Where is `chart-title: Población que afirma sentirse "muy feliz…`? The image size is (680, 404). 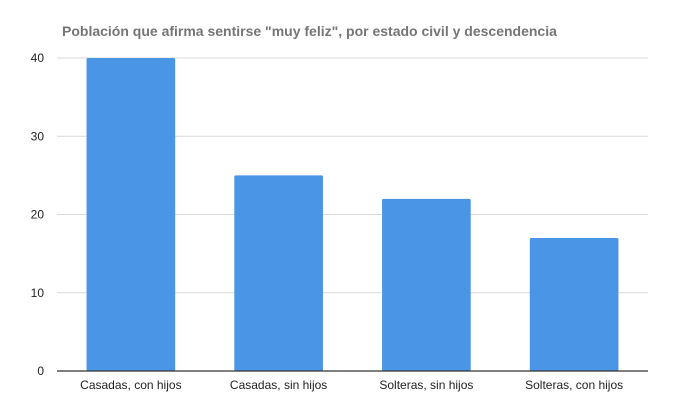 chart-title: Población que afirma sentirse "muy feliz… is located at coordinates (309, 31).